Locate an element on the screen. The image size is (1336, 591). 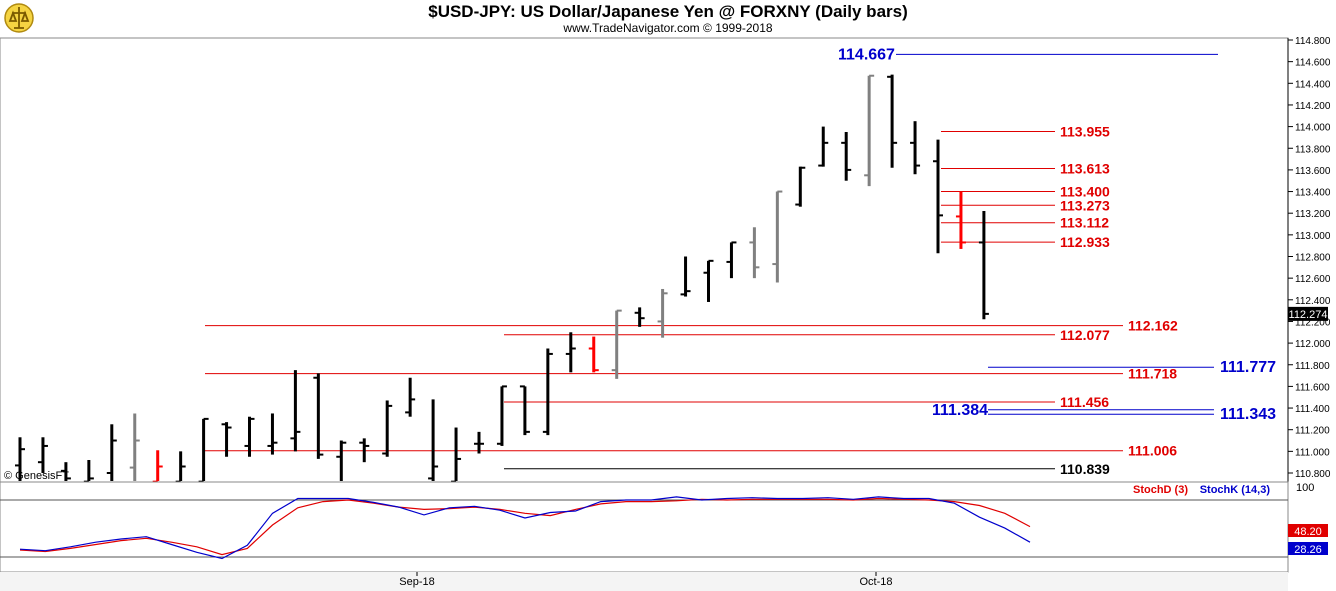
last-price-marker: 112.274 is located at coordinates (1308, 313).